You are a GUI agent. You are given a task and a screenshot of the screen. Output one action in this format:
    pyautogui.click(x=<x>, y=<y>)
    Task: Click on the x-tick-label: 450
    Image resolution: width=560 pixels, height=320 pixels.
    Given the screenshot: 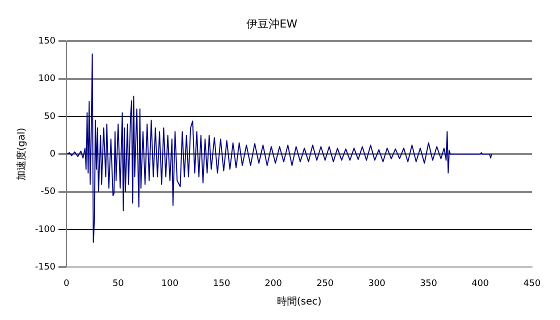 What is the action you would take?
    pyautogui.click(x=532, y=283)
    